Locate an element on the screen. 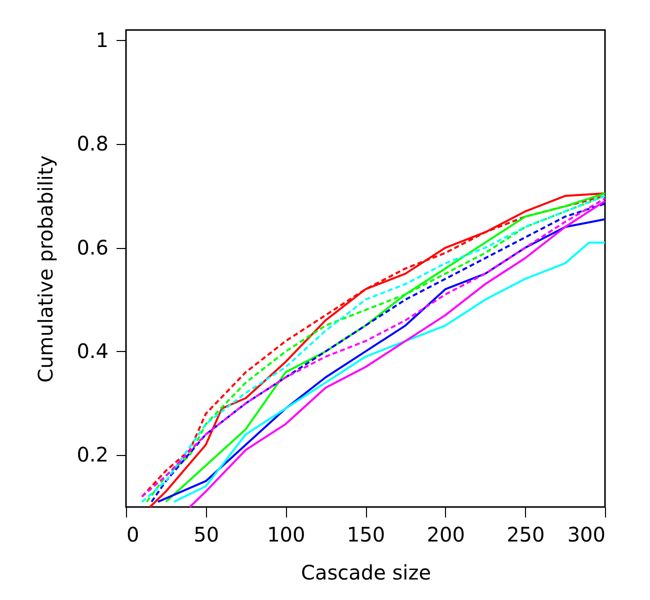 The image size is (650, 600). y-tick-label: 1 is located at coordinates (102, 40).